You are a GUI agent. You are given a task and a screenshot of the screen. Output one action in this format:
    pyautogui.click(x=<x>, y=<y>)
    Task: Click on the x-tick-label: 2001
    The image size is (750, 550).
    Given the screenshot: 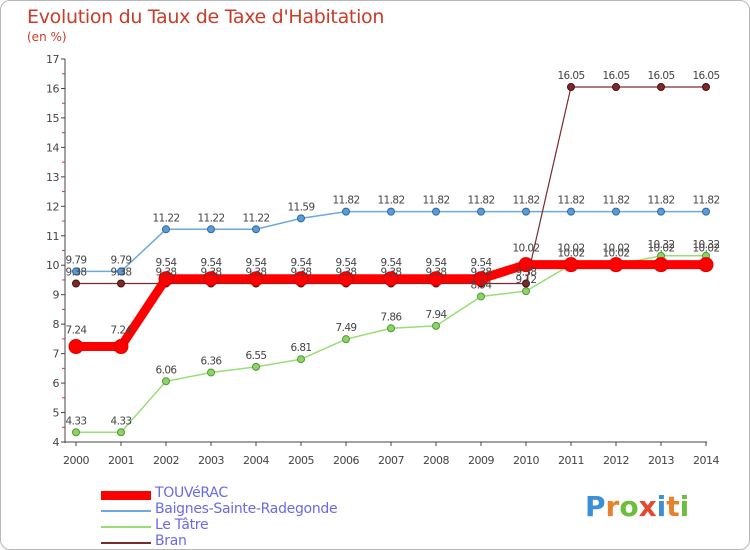 What is the action you would take?
    pyautogui.click(x=121, y=460)
    